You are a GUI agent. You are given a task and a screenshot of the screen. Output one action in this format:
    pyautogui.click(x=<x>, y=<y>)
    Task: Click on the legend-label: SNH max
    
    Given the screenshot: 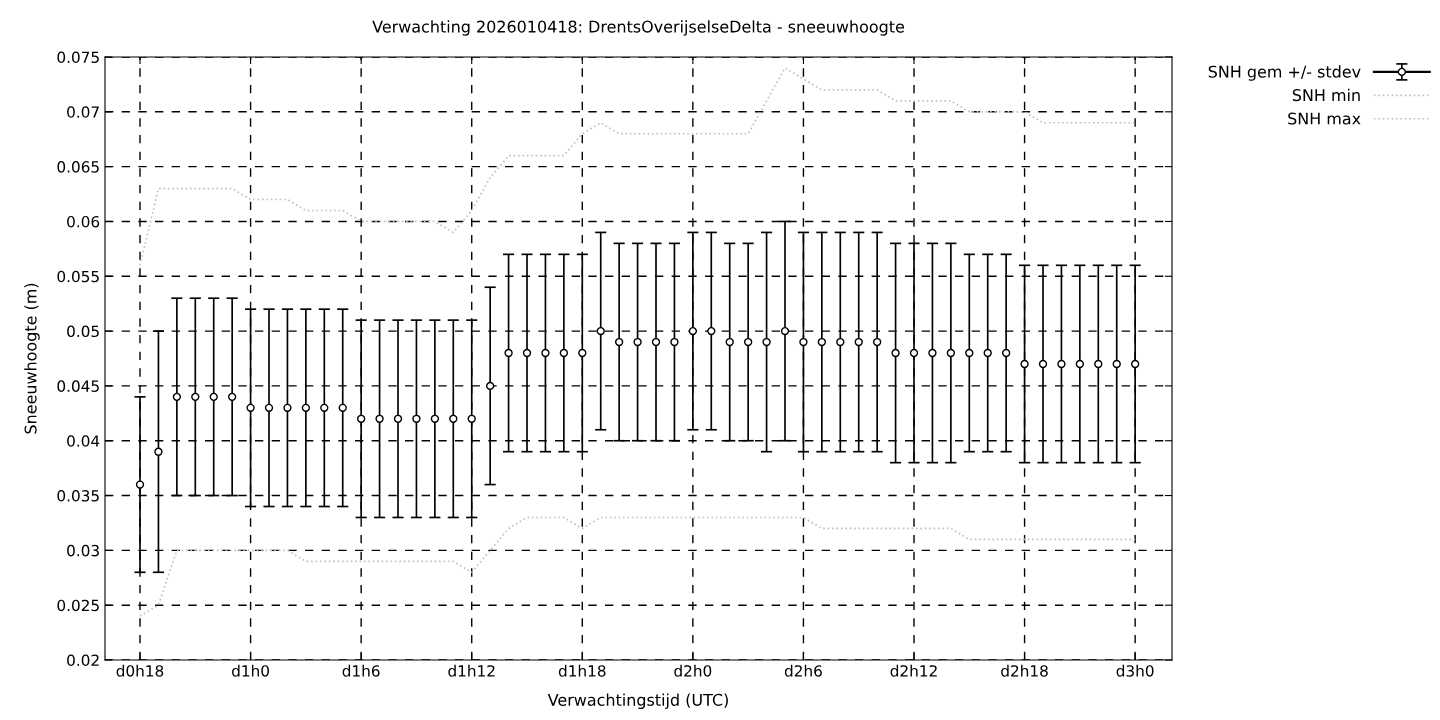 What is the action you would take?
    pyautogui.click(x=1324, y=118)
    